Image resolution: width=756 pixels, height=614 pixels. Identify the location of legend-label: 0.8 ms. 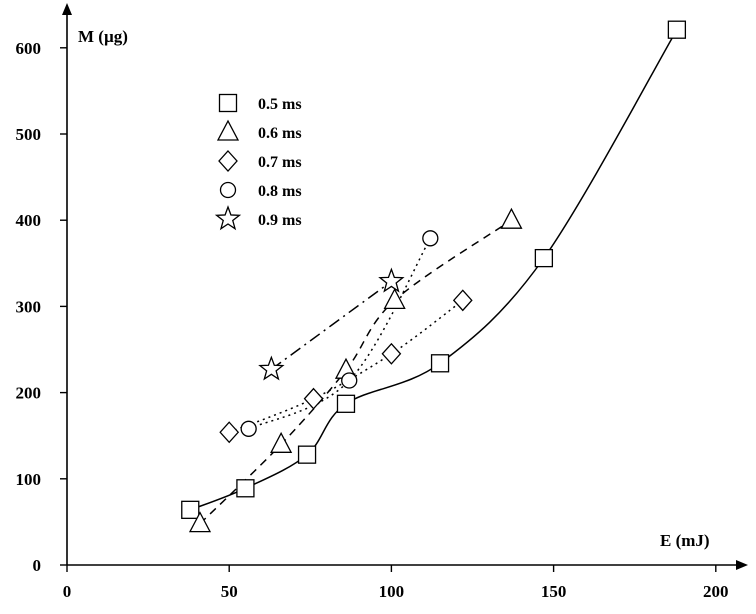
(280, 191).